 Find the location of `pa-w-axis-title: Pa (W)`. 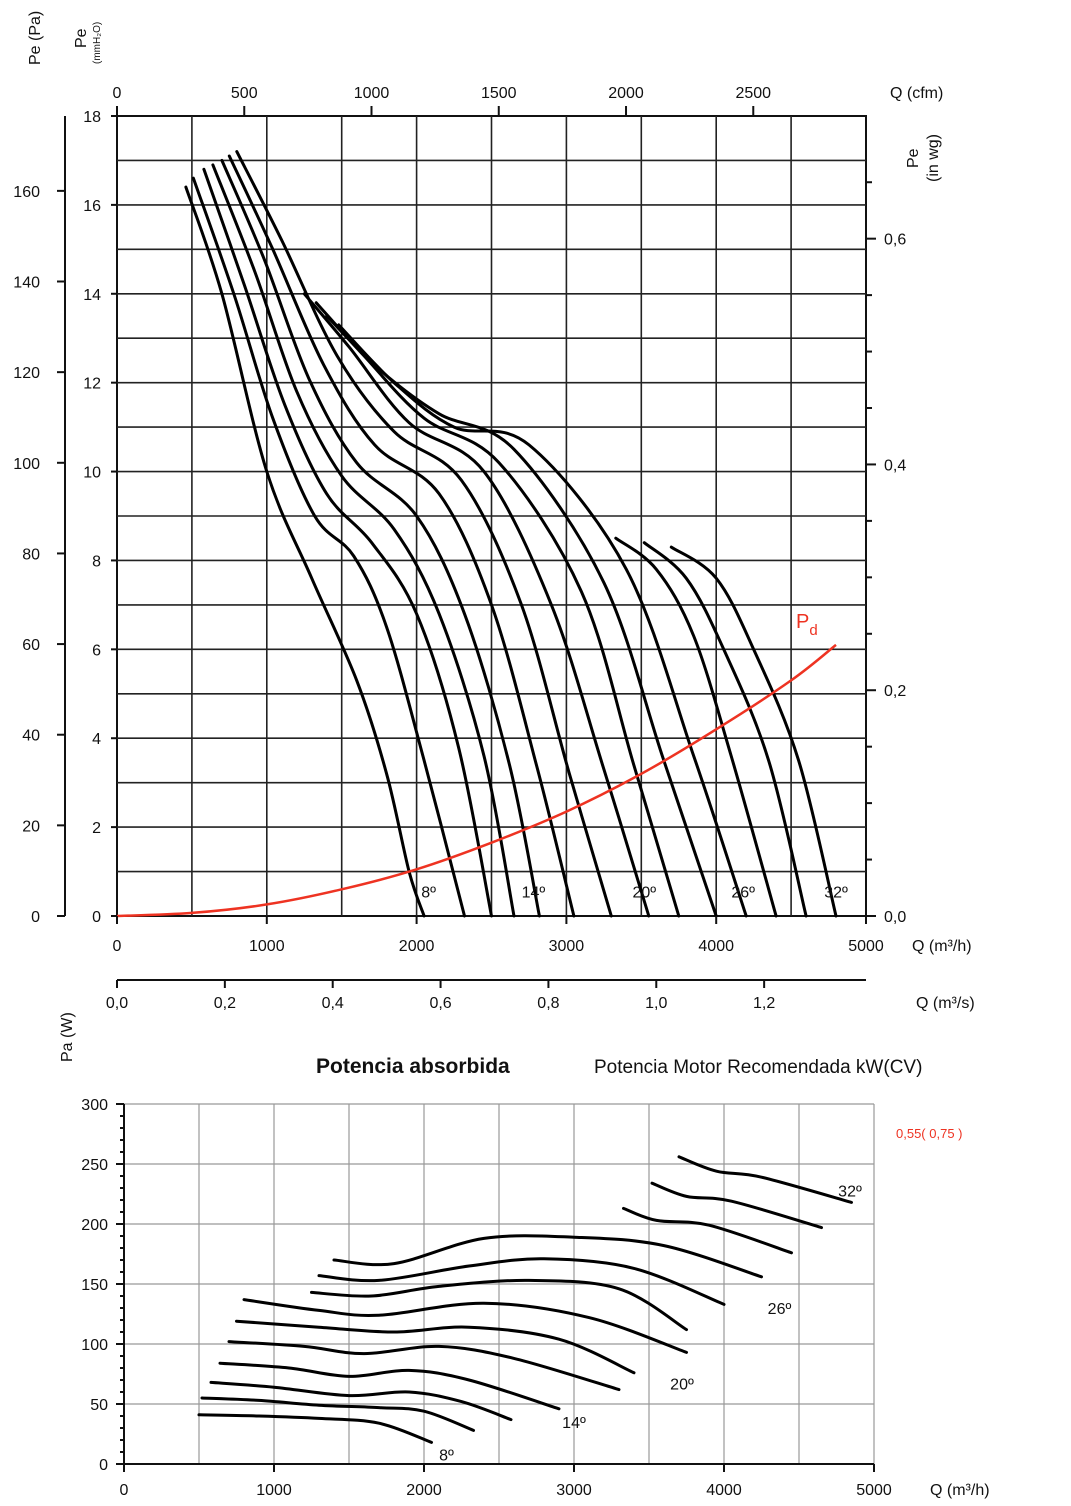

pa-w-axis-title: Pa (W) is located at coordinates (67, 1037).